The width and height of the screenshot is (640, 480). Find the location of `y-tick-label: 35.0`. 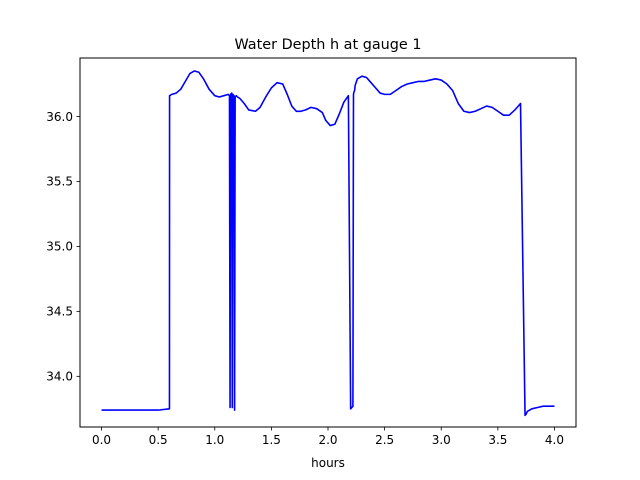

y-tick-label: 35.0 is located at coordinates (59, 247).